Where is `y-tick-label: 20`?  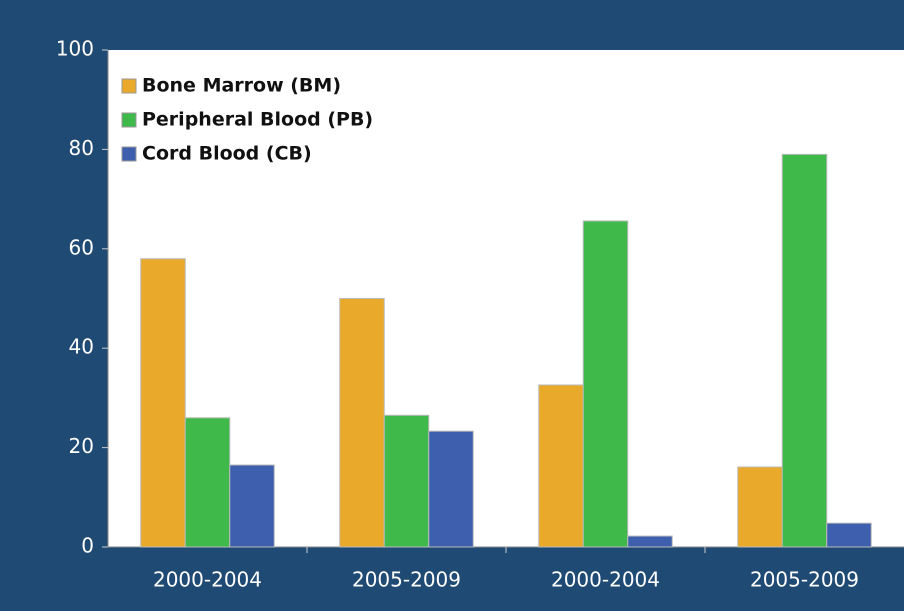 y-tick-label: 20 is located at coordinates (81, 446).